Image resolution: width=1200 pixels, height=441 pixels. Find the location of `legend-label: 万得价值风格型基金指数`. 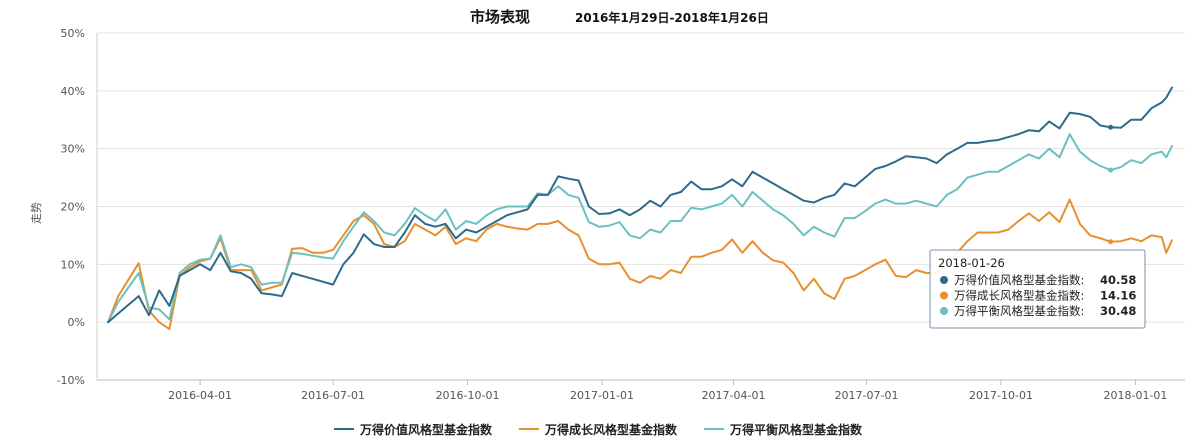

legend-label: 万得价值风格型基金指数 is located at coordinates (426, 429).